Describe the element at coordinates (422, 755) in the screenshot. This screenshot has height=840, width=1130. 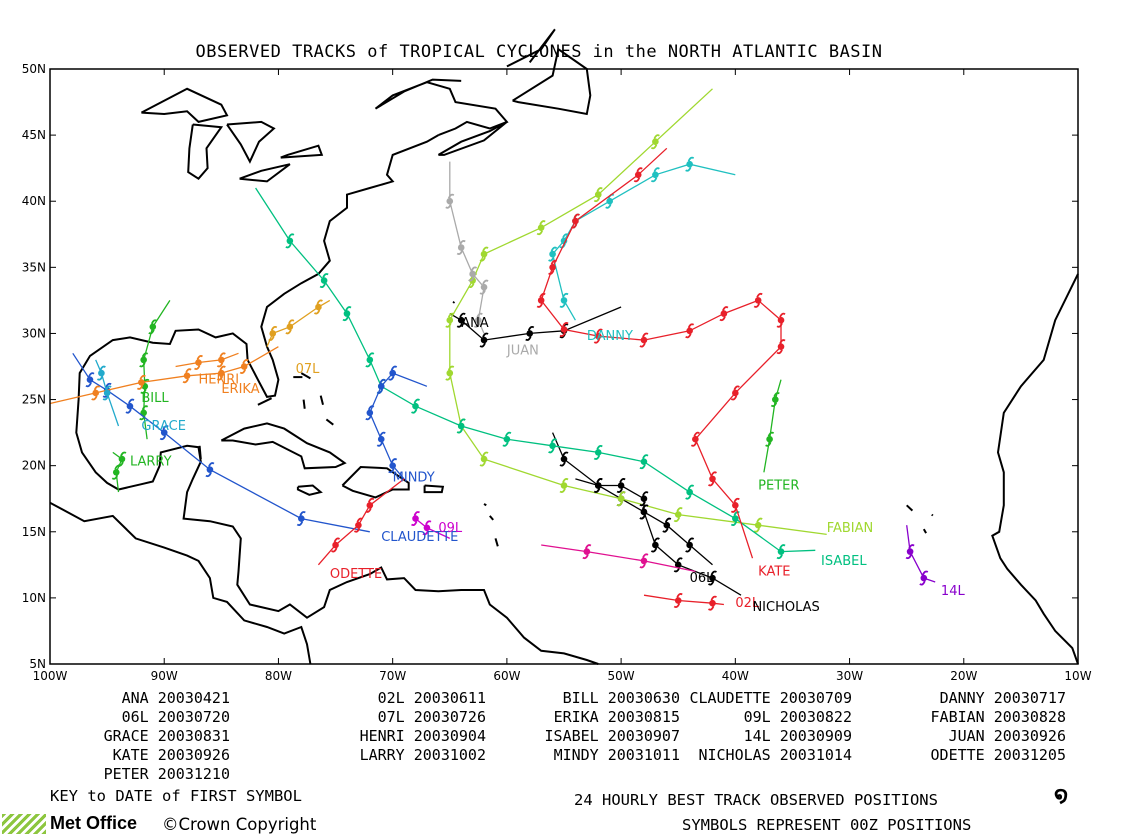
I see `legend-entry: LARRY 20031002` at that location.